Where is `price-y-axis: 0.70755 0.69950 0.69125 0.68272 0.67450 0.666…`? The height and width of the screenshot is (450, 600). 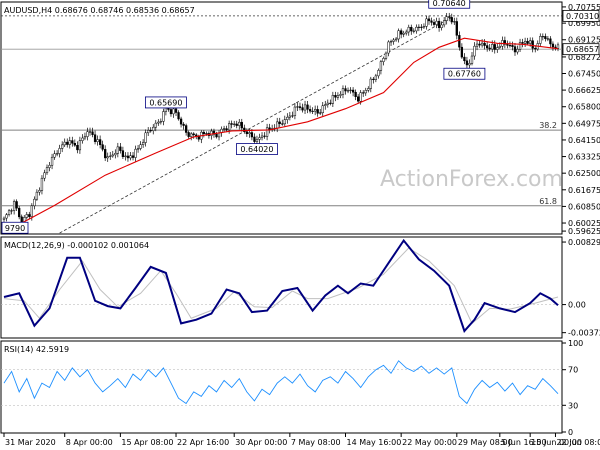
price-y-axis: 0.70755 0.69950 0.69125 0.68272 0.67450 0.666… is located at coordinates (581, 119).